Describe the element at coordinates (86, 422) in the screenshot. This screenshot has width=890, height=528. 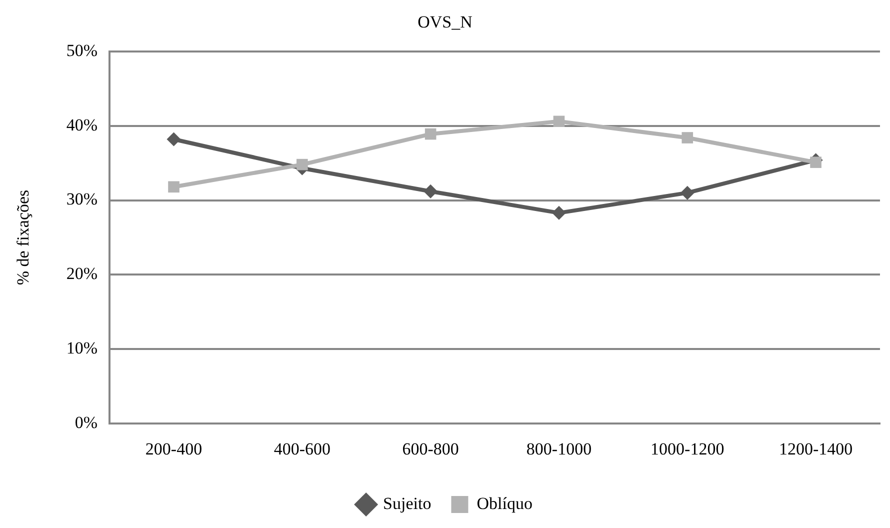
I see `y-tick-label: 0%` at that location.